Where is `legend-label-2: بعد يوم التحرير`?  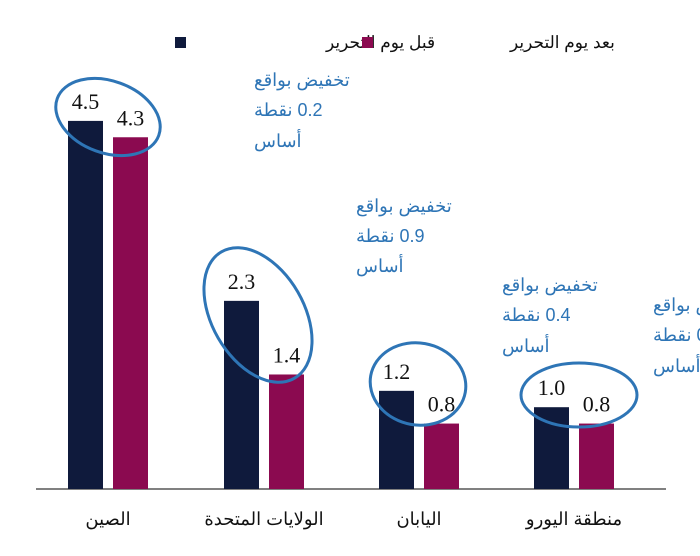 legend-label-2: بعد يوم التحرير is located at coordinates (562, 43).